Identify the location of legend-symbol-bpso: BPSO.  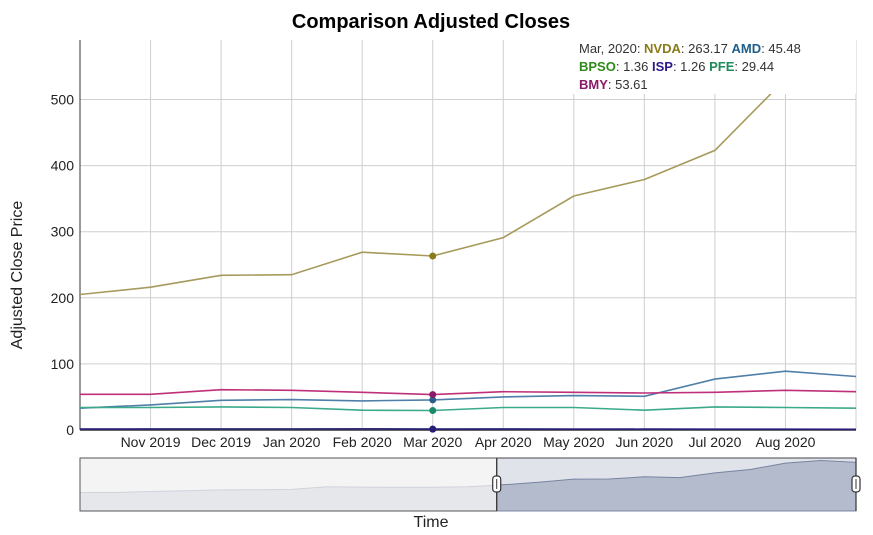
(597, 66).